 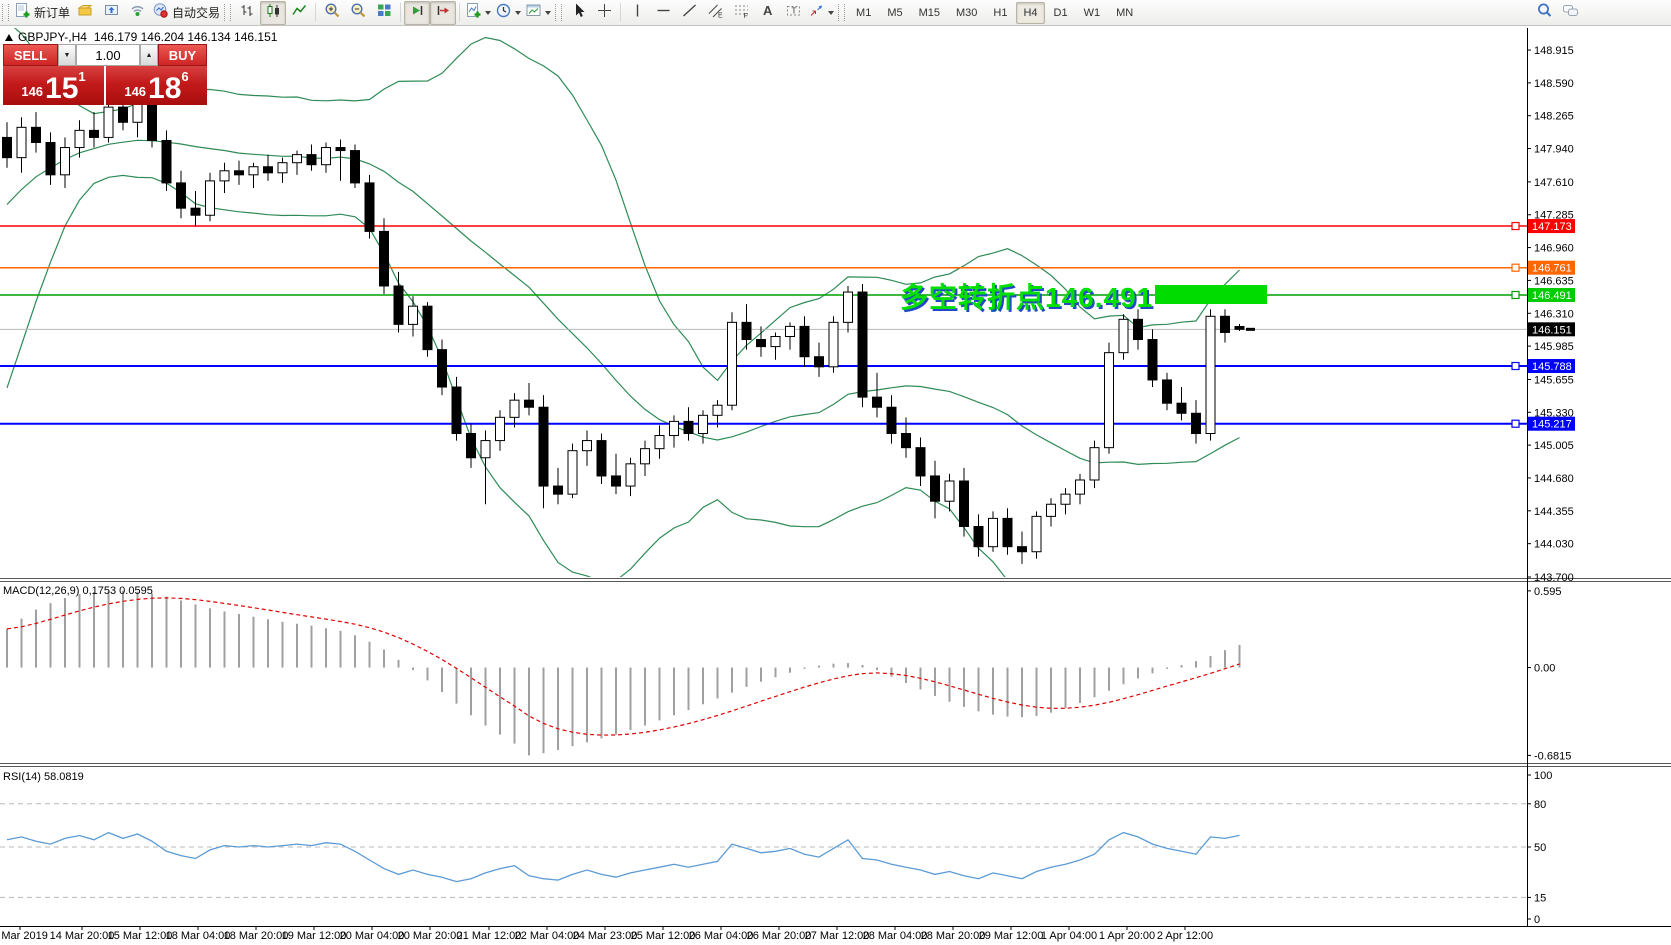 I want to click on crosshair-icon, so click(x=604, y=13).